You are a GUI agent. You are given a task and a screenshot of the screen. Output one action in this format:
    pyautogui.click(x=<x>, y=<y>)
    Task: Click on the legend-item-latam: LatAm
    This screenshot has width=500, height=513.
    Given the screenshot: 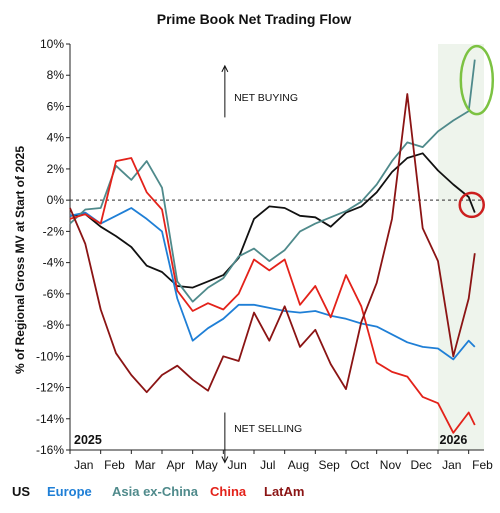 What is the action you would take?
    pyautogui.click(x=284, y=491)
    